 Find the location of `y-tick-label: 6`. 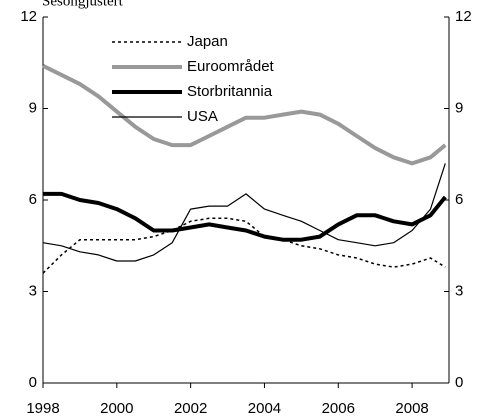

y-tick-label: 6 is located at coordinates (33, 199).